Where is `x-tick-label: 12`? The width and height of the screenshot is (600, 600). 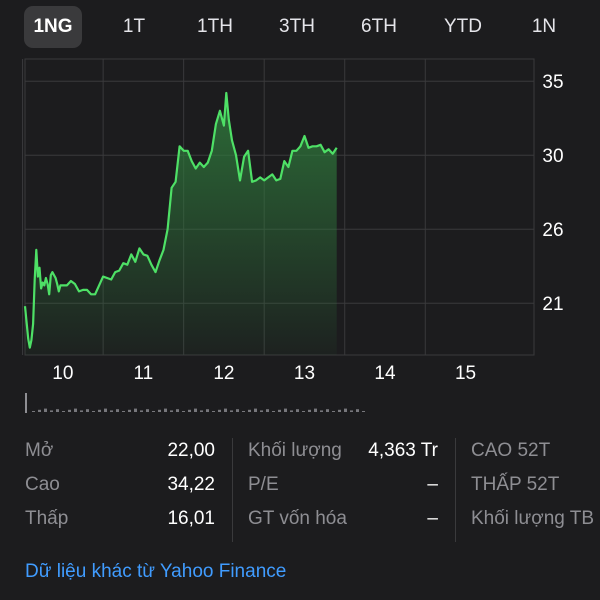 x-tick-label: 12 is located at coordinates (223, 373).